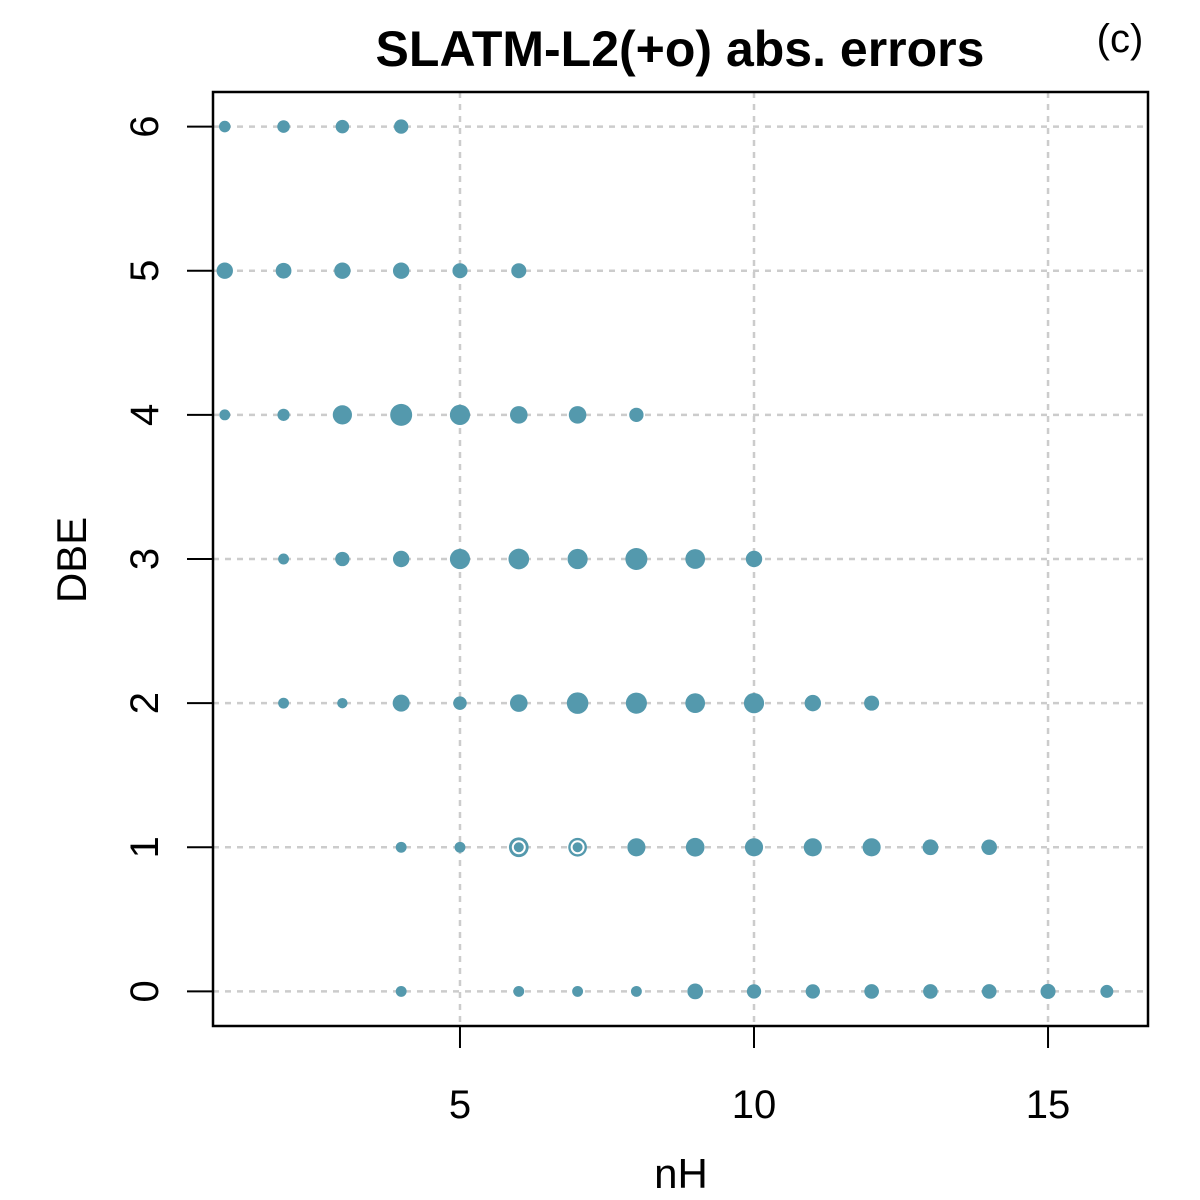  Describe the element at coordinates (145, 847) in the screenshot. I see `y-tick-label: 1` at that location.